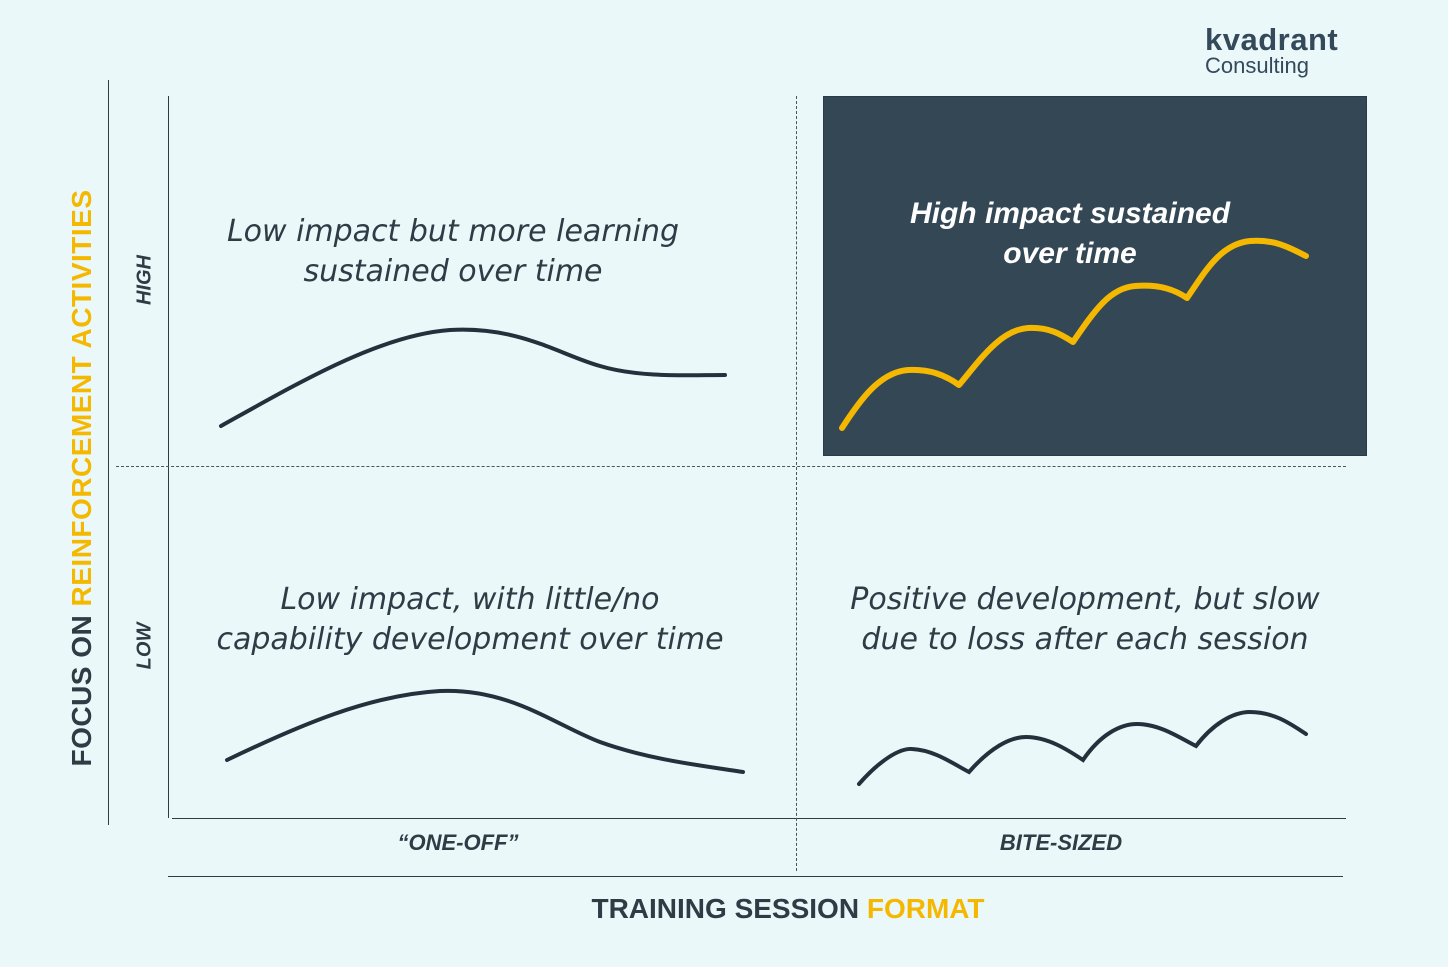 The width and height of the screenshot is (1448, 967). I want to click on x-axis-outer-line, so click(755, 876).